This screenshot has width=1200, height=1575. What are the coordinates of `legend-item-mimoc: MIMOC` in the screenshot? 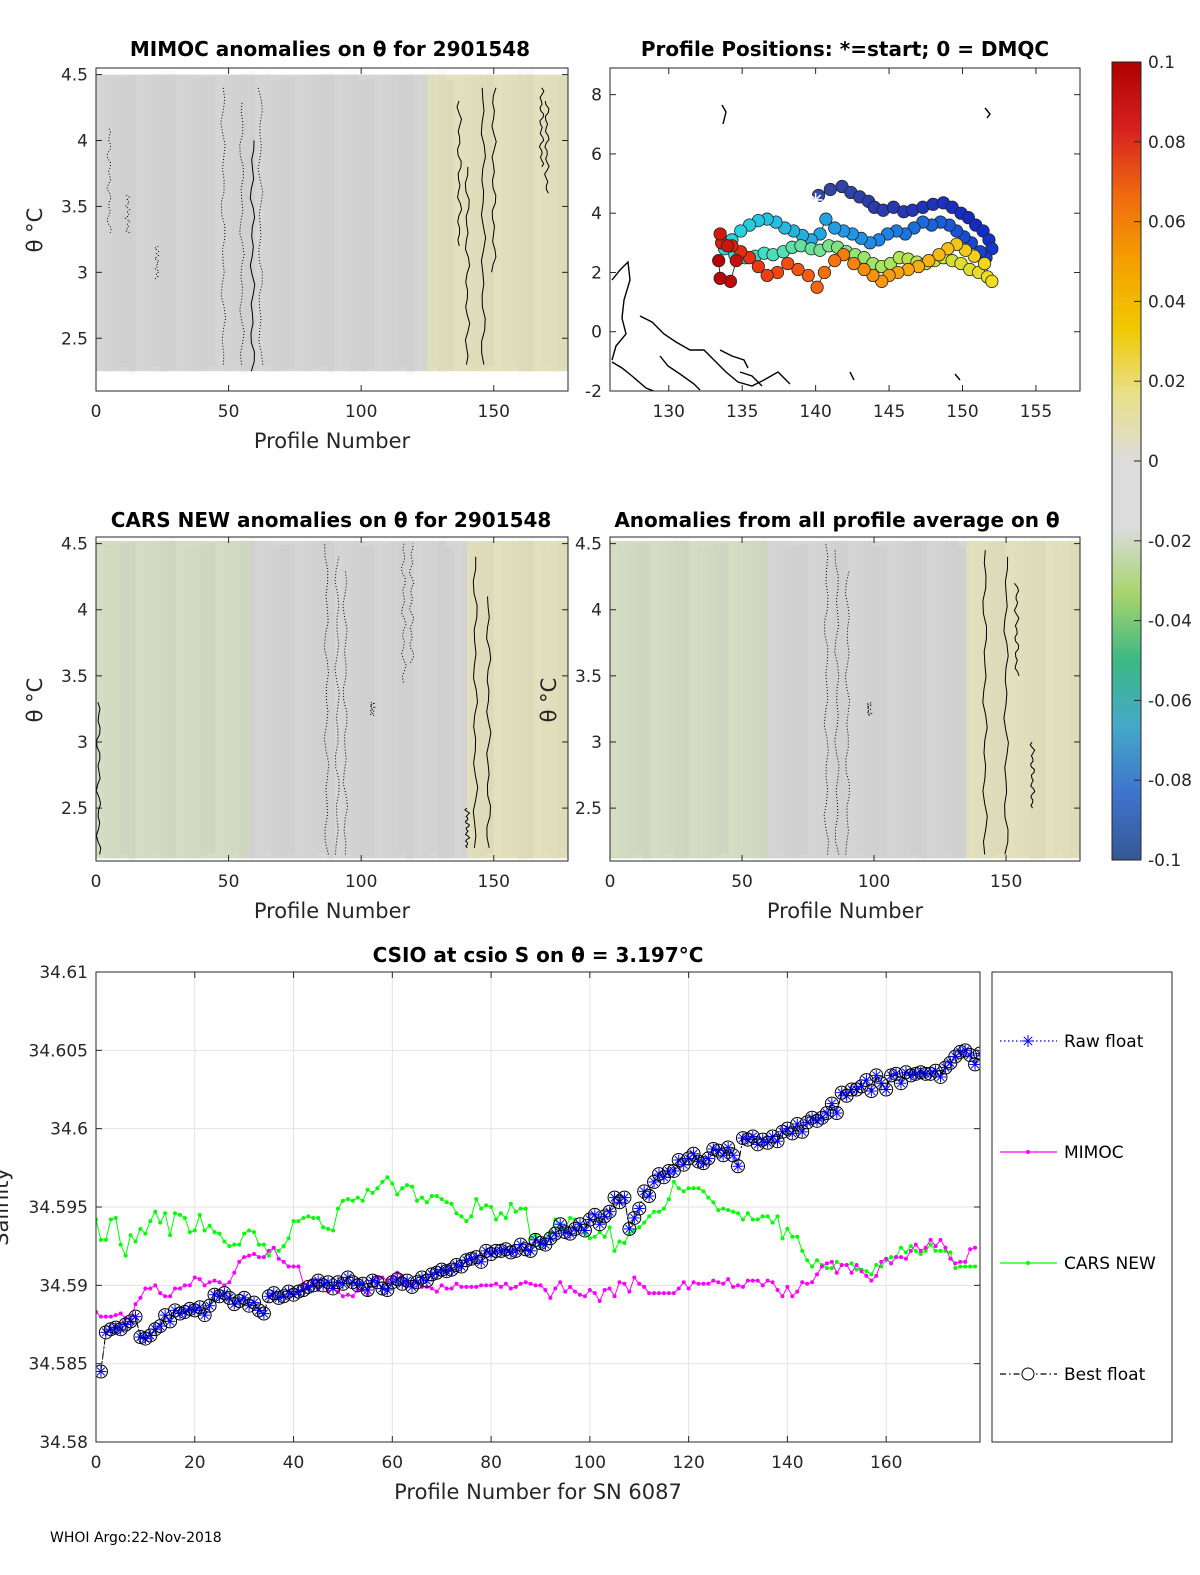 It's located at (1062, 1153).